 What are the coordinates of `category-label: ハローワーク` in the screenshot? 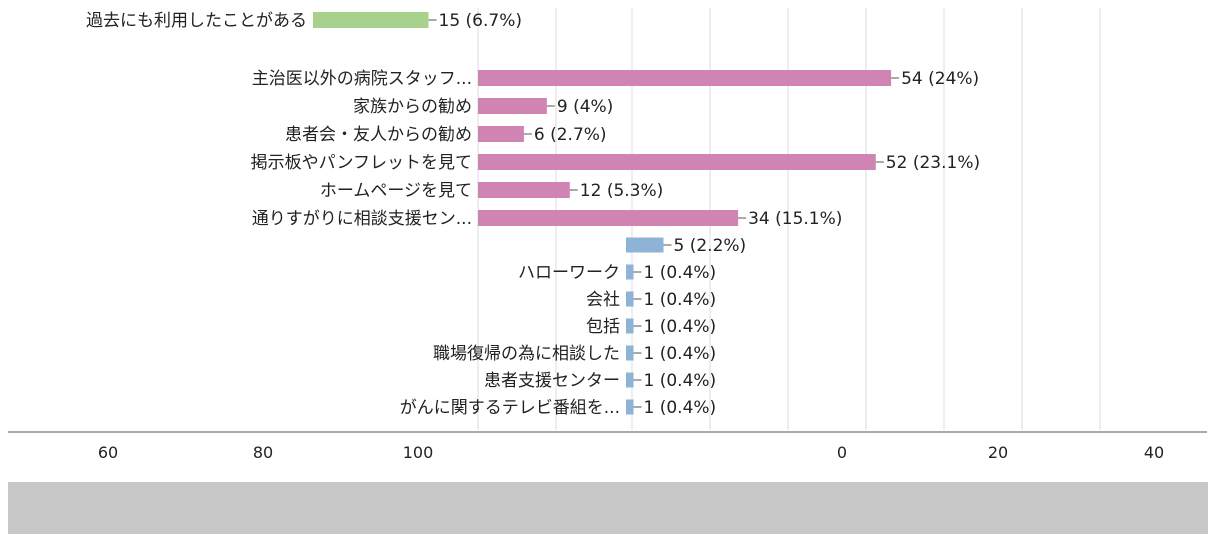 It's located at (569, 273).